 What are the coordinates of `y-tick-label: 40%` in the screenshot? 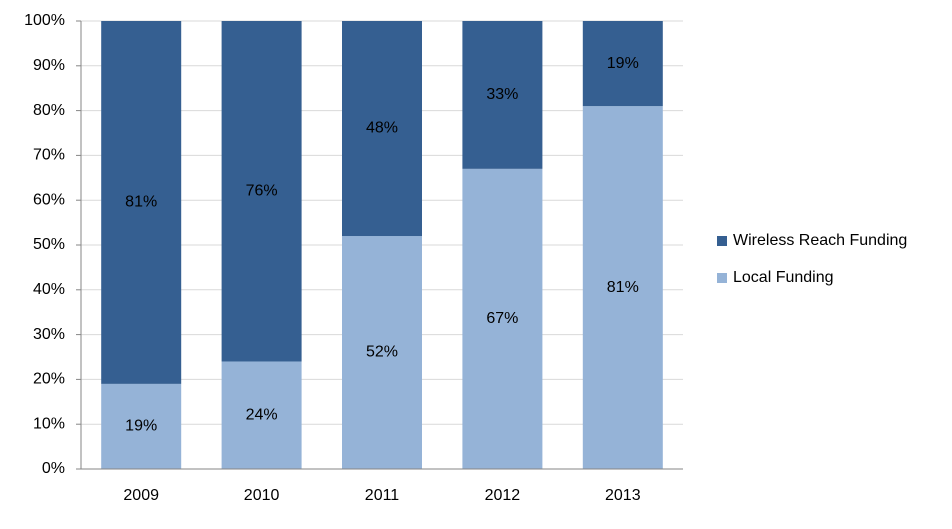 It's located at (49, 289).